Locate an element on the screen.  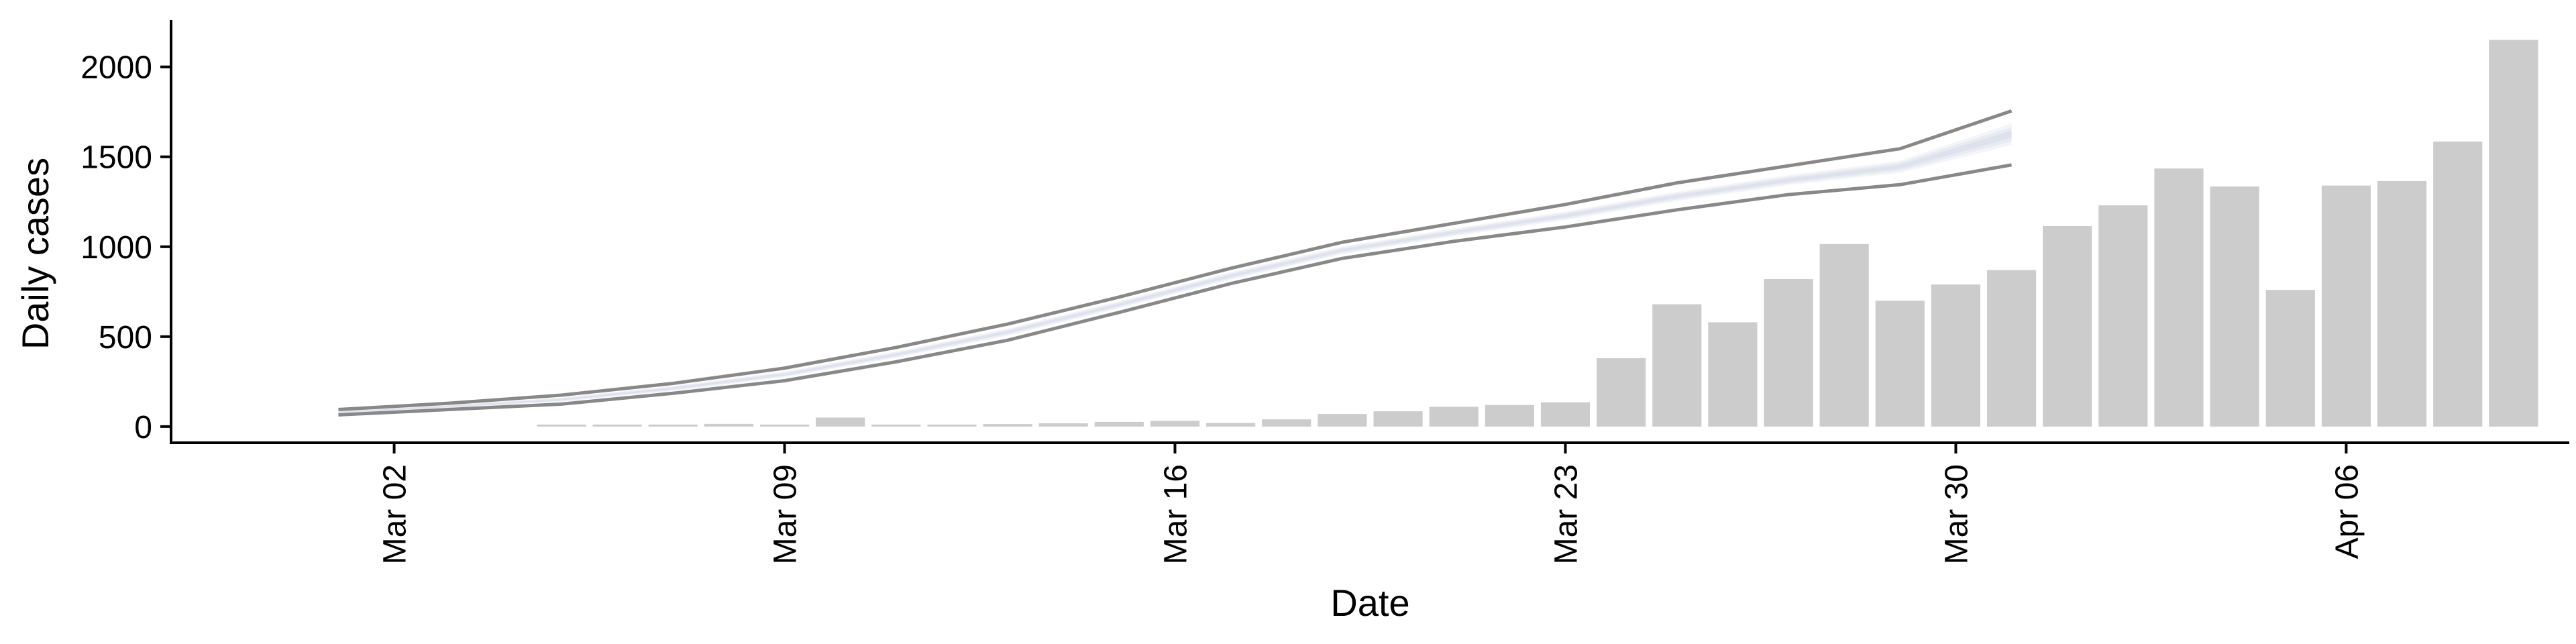
y-tick-label: 0 is located at coordinates (143, 427).